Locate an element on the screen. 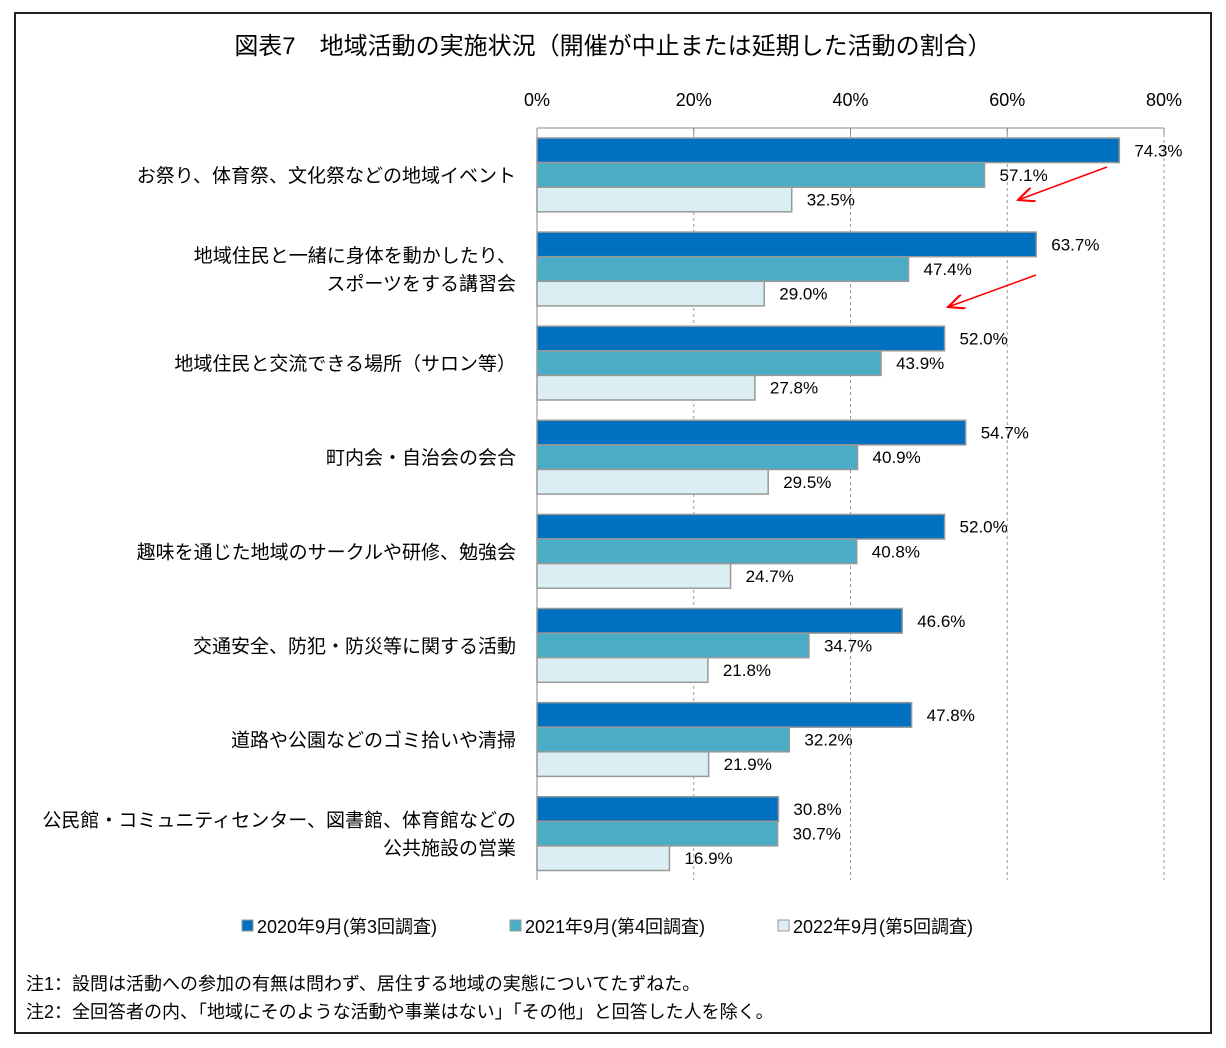 This screenshot has width=1226, height=1048. data-label: 47.4% is located at coordinates (947, 269).